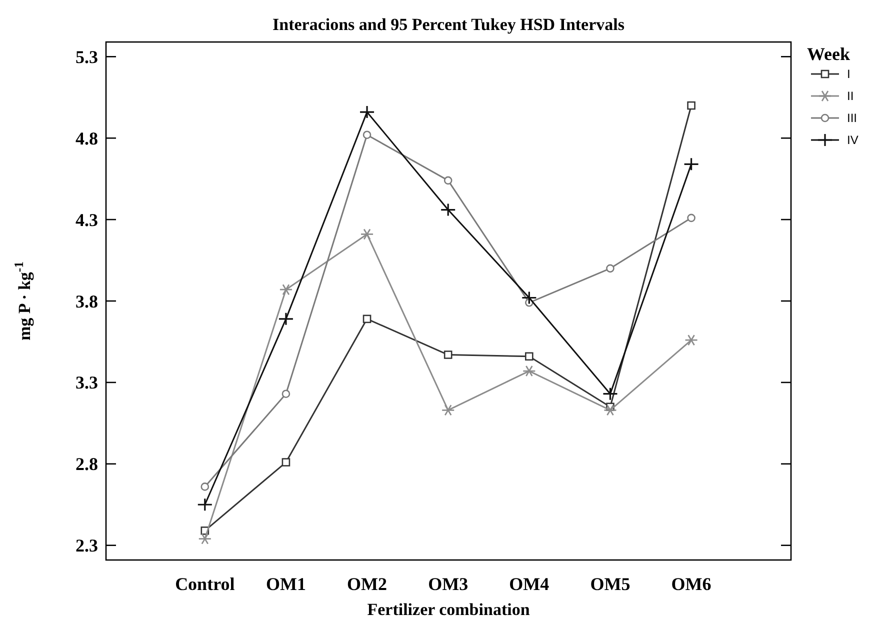  What do you see at coordinates (691, 584) in the screenshot?
I see `x-tick-label: OM6` at bounding box center [691, 584].